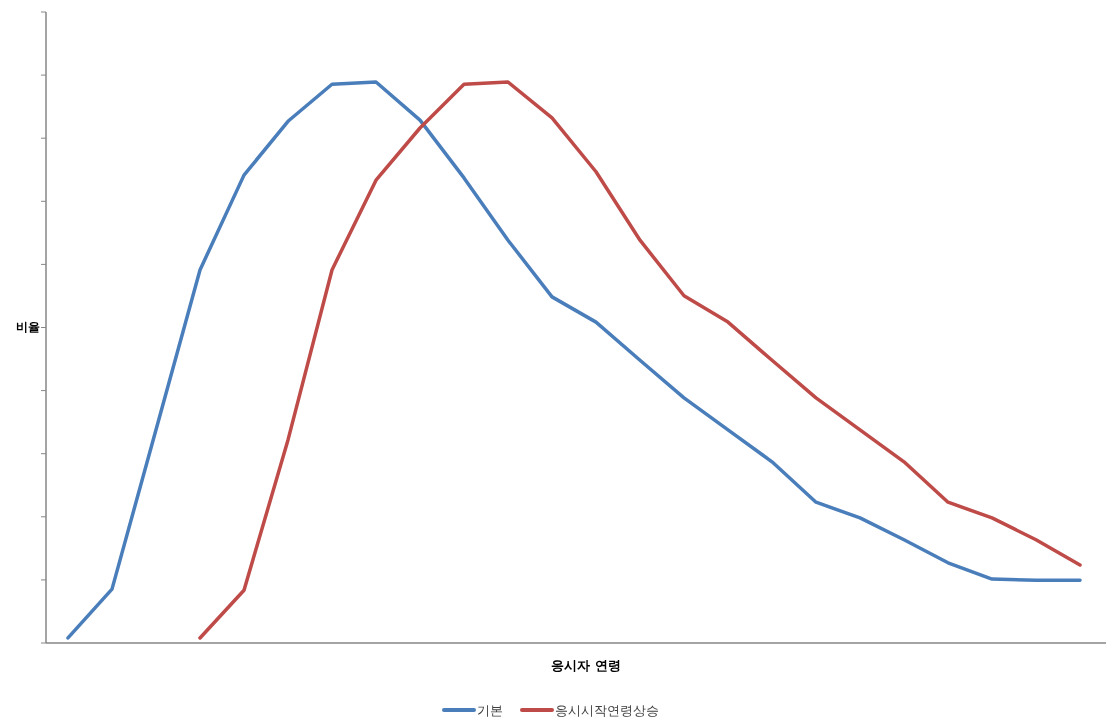 The width and height of the screenshot is (1106, 728). I want to click on ylabel: 비율, so click(28, 327).